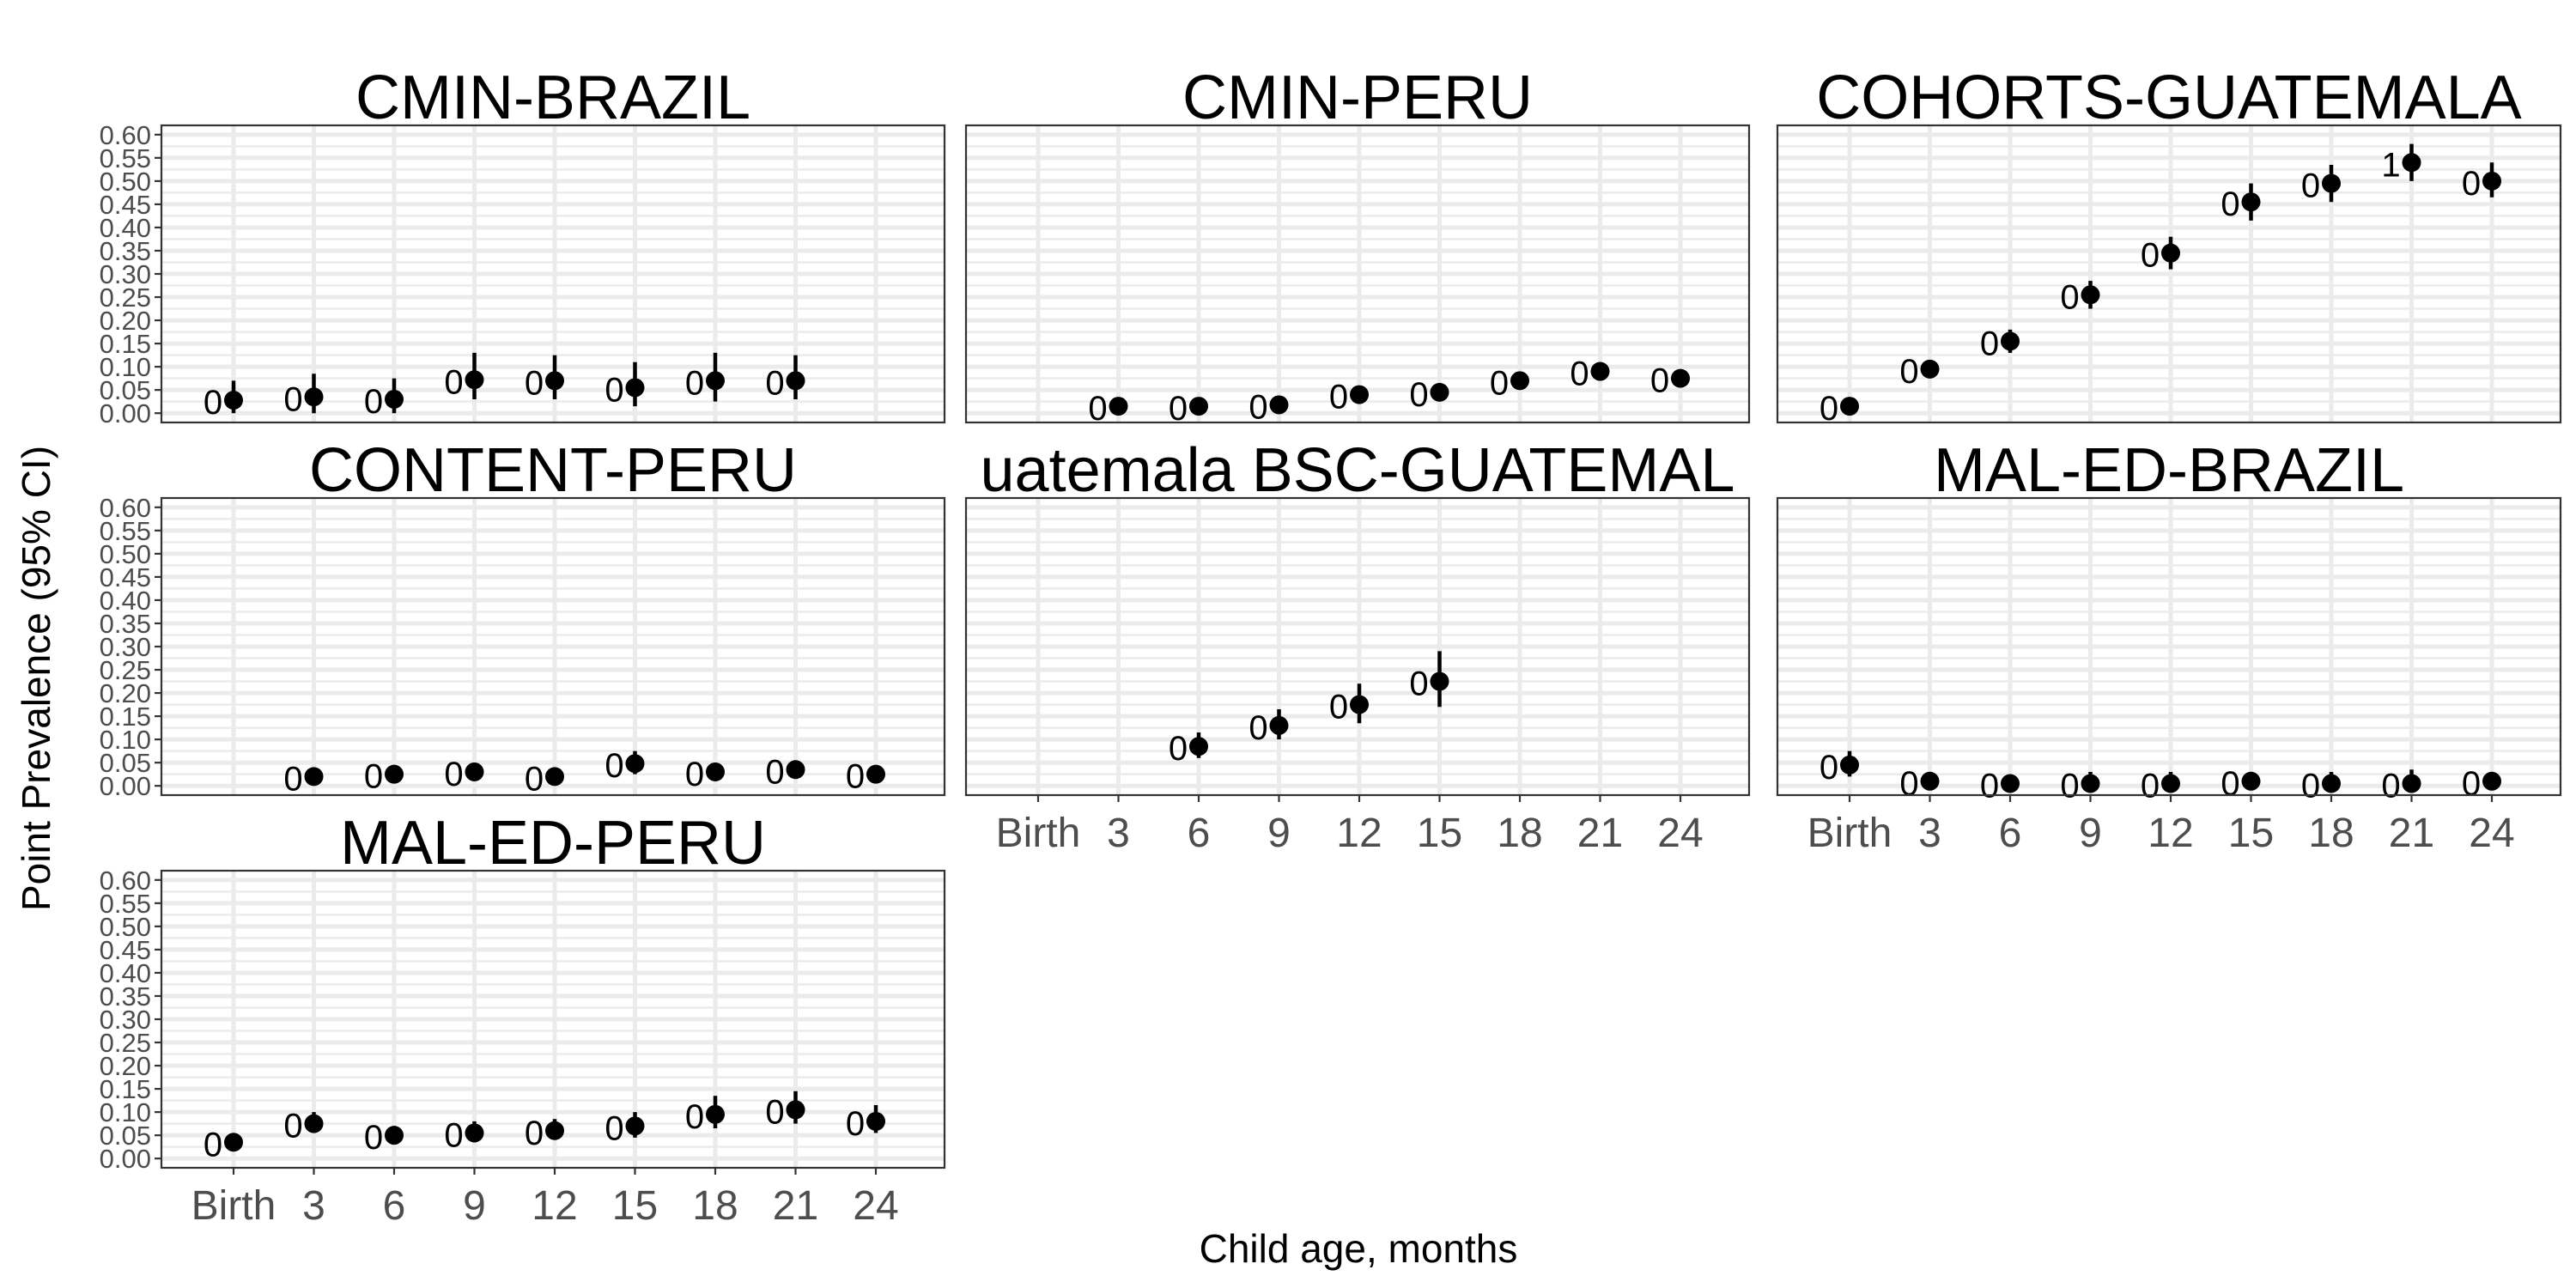 The width and height of the screenshot is (2576, 1288). Describe the element at coordinates (554, 1206) in the screenshot. I see `x-tick-label: 12` at that location.